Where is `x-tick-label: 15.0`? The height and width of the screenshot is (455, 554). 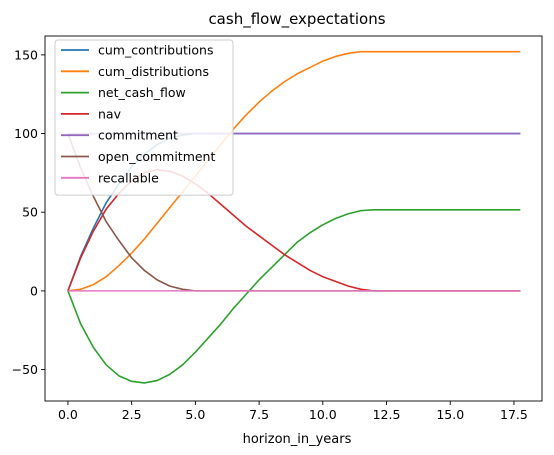 x-tick-label: 15.0 is located at coordinates (450, 414).